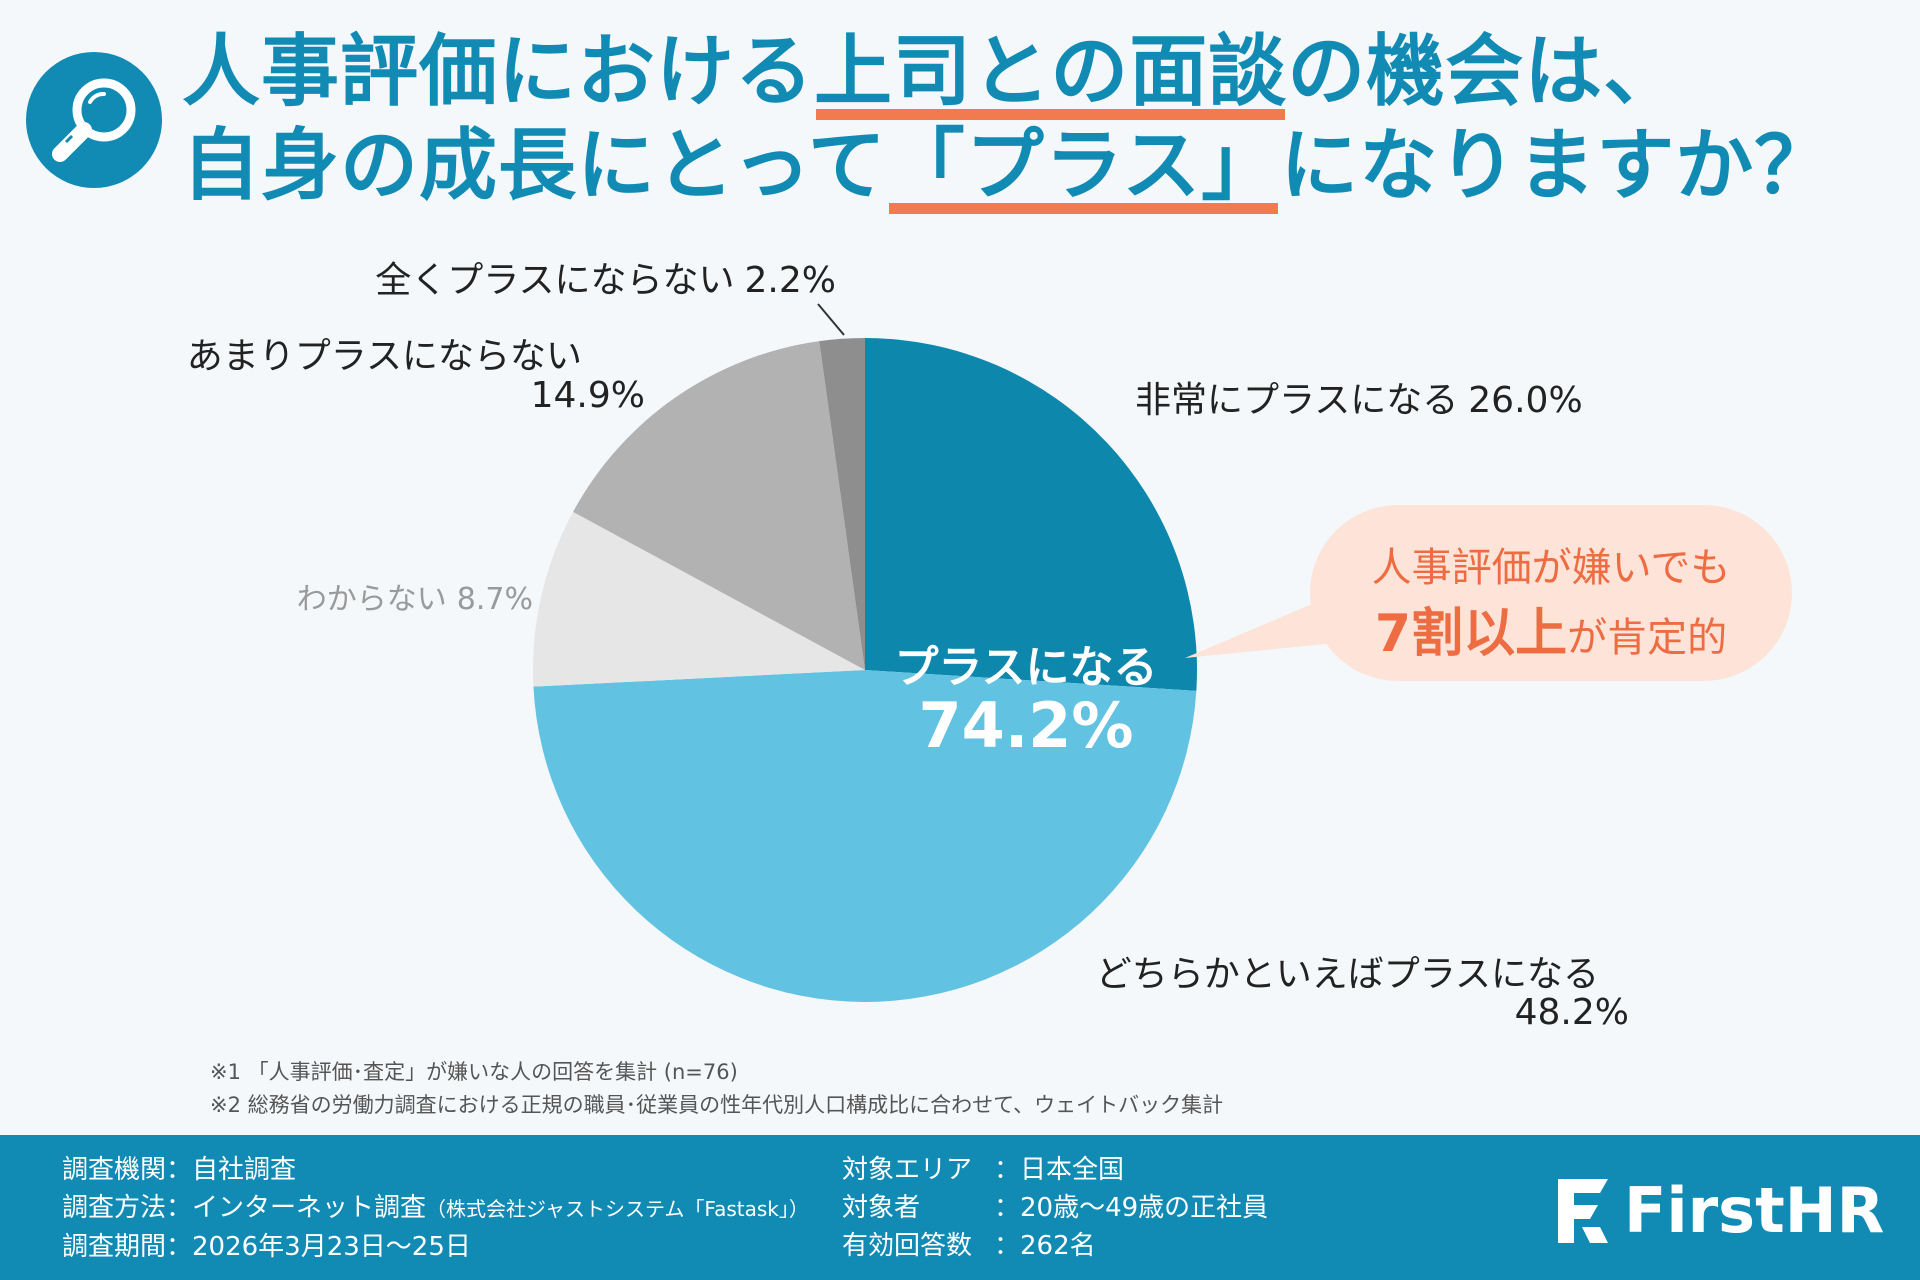 The width and height of the screenshot is (1920, 1280). I want to click on page-title-line-1: 人事評価における上司との面談の機会は、, so click(932, 72).